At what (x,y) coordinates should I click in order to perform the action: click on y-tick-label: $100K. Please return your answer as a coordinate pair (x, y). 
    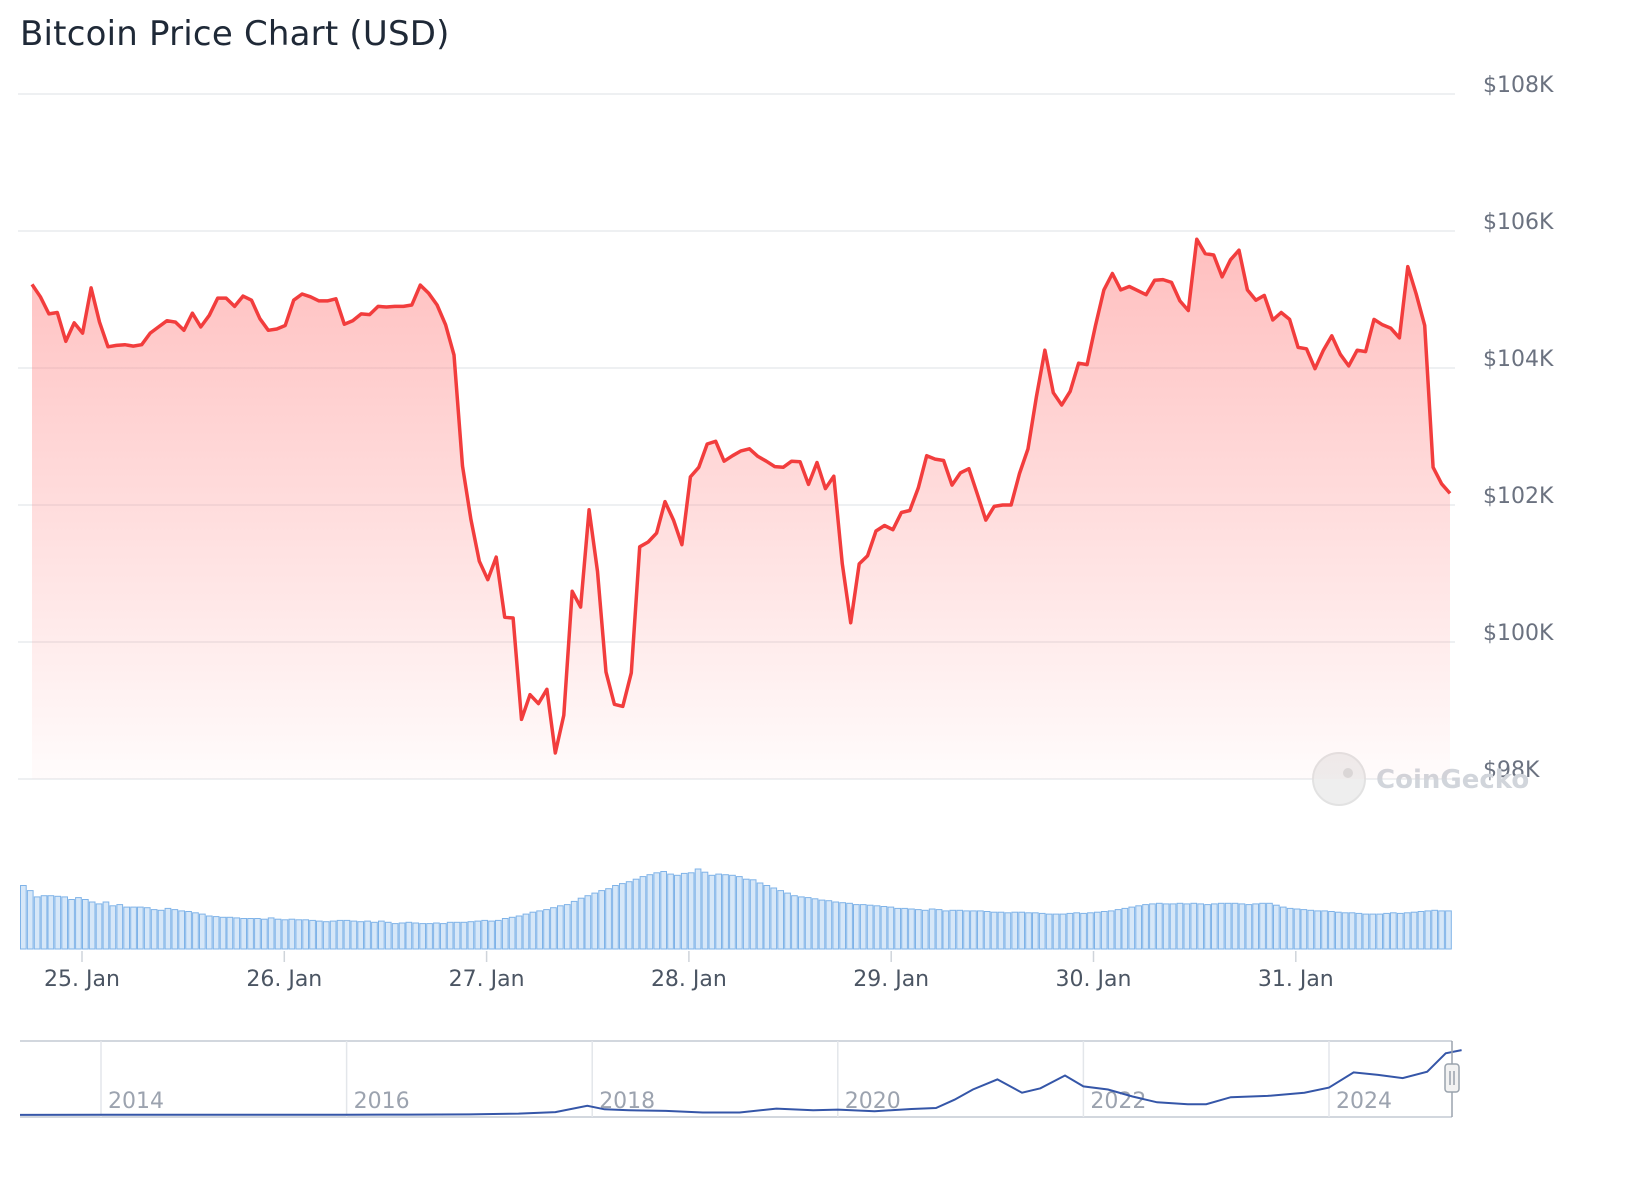
    Looking at the image, I should click on (1518, 633).